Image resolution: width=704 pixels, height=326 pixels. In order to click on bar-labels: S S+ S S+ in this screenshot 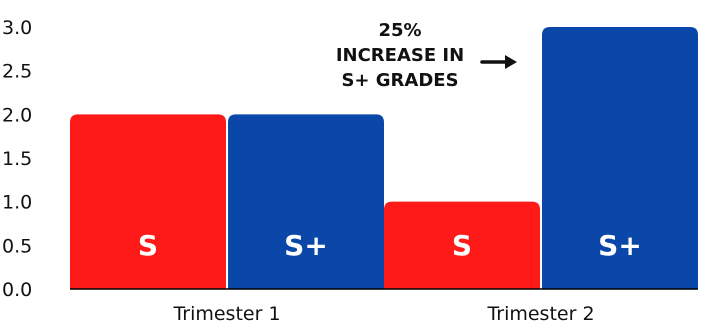, I will do `click(390, 245)`.